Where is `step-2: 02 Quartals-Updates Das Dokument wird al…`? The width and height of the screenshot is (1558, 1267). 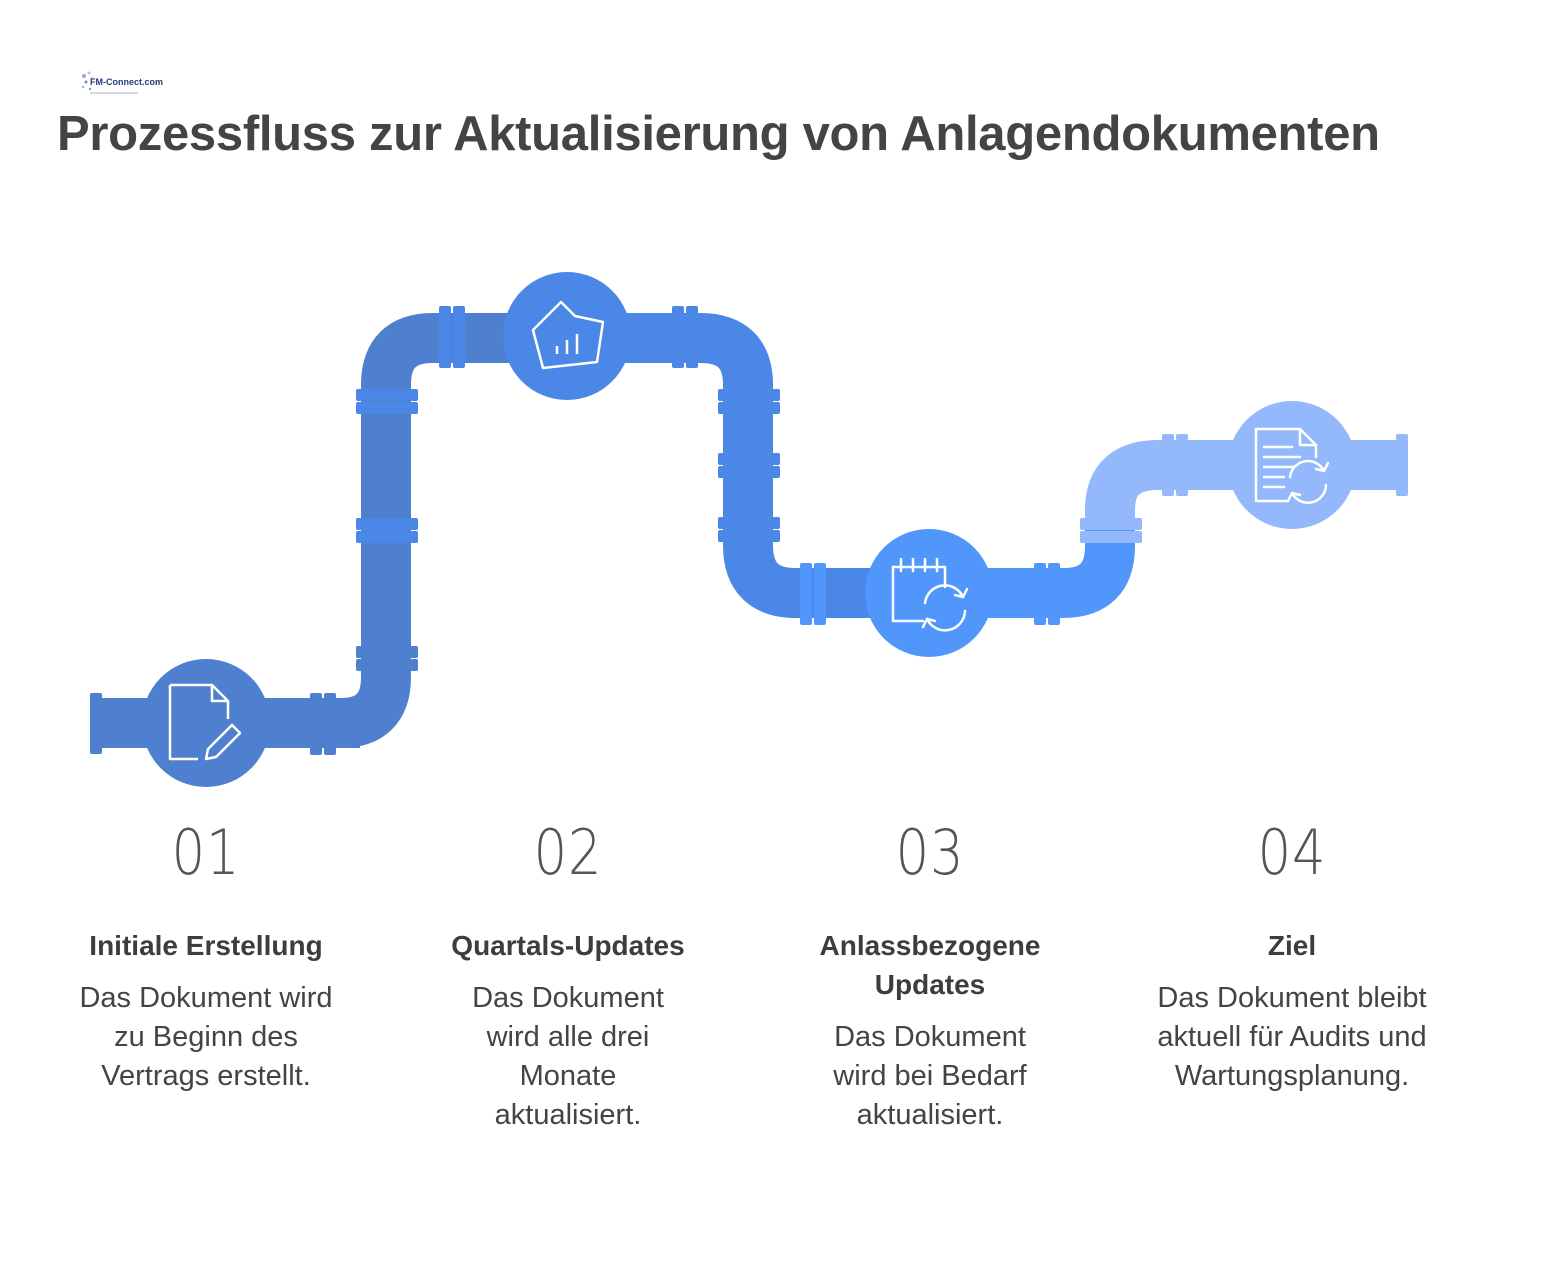 step-2: 02 Quartals-Updates Das Dokument wird al… is located at coordinates (568, 978).